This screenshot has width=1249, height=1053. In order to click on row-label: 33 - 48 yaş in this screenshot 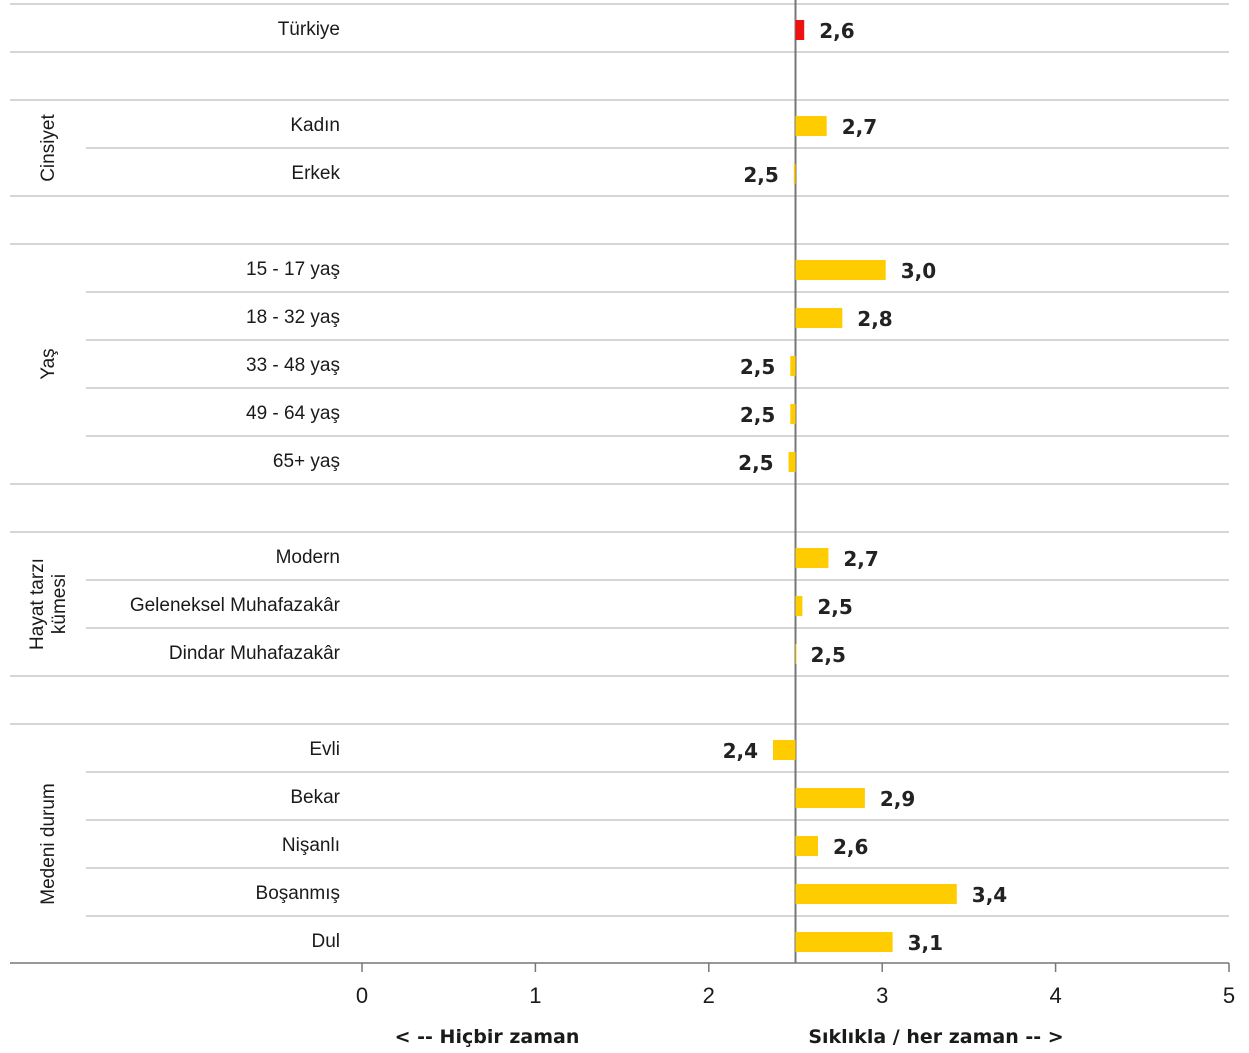, I will do `click(293, 365)`.